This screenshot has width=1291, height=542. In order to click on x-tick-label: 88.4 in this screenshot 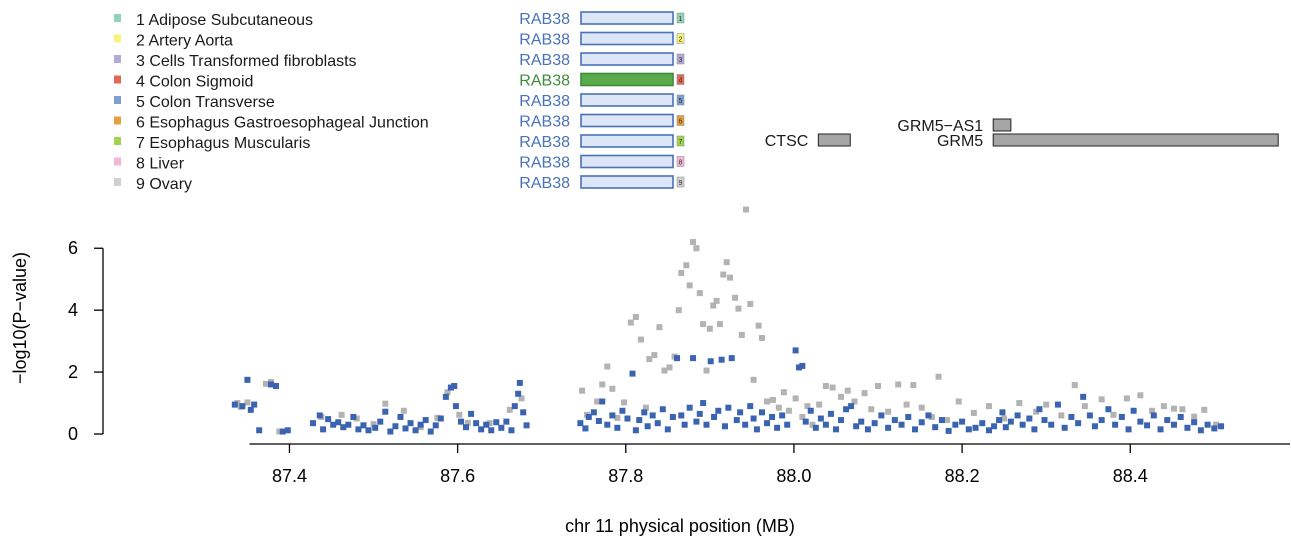, I will do `click(1130, 476)`.